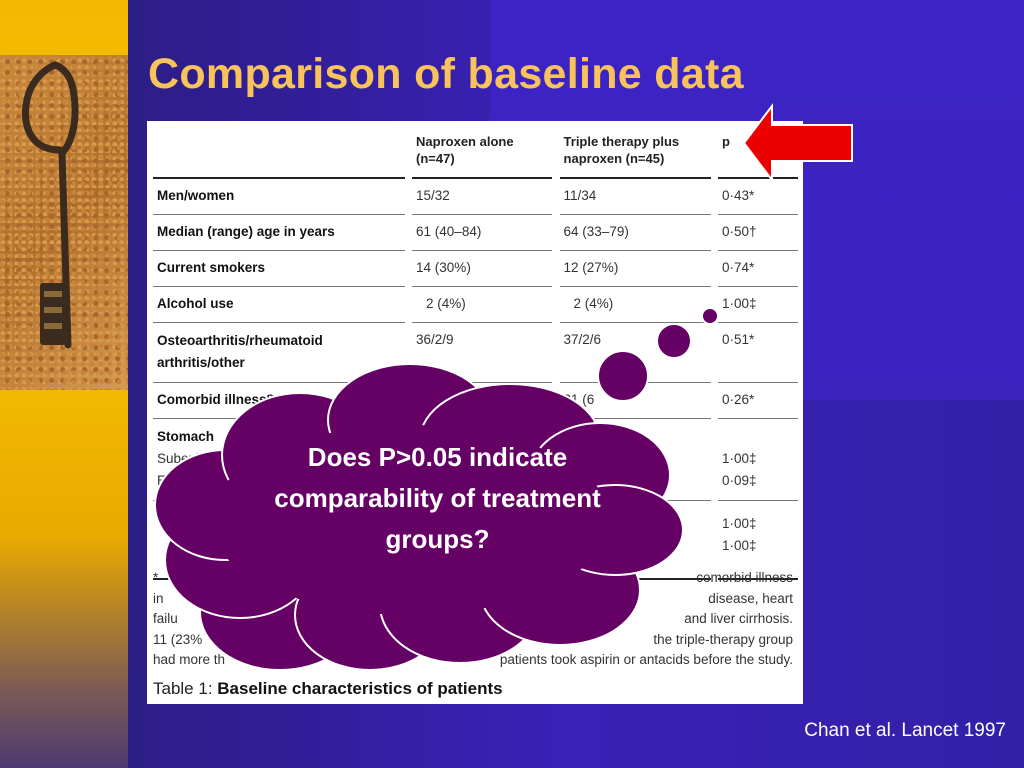 Image resolution: width=1024 pixels, height=768 pixels. Describe the element at coordinates (758, 459) in the screenshot. I see `cell-p: 1·00‡ 0·09‡` at that location.